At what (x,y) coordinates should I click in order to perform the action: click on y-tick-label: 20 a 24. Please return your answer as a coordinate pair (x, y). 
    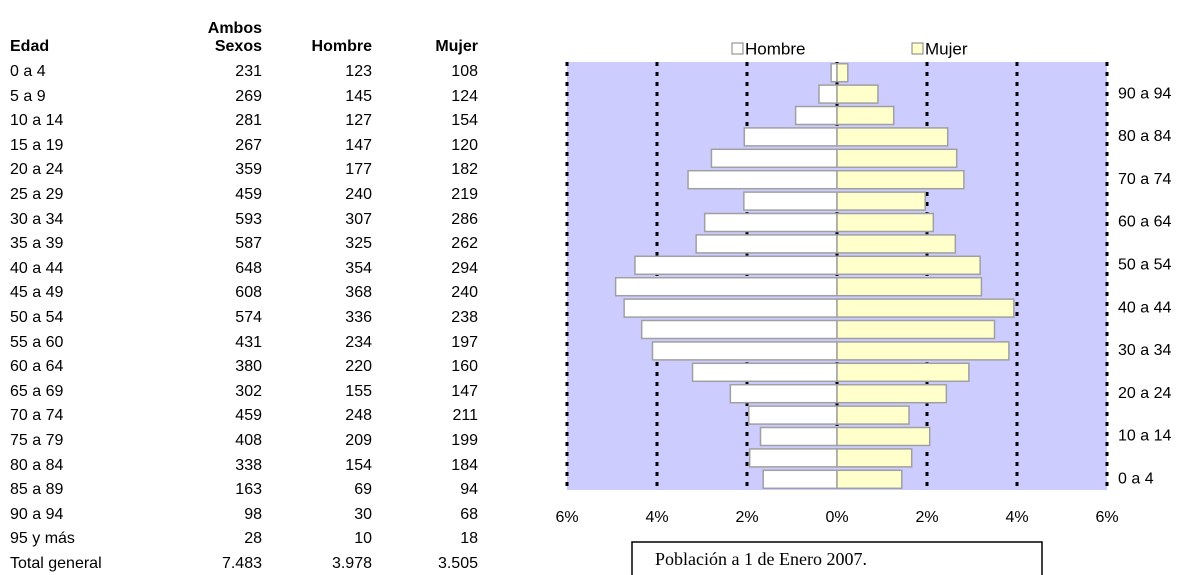
    Looking at the image, I should click on (1144, 393).